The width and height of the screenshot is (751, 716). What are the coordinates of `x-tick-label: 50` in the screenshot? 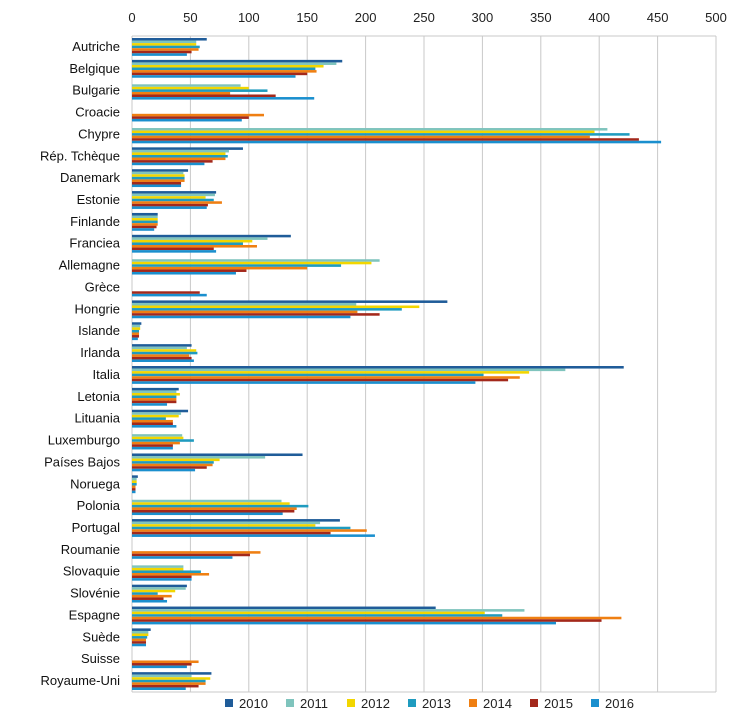 It's located at (190, 17).